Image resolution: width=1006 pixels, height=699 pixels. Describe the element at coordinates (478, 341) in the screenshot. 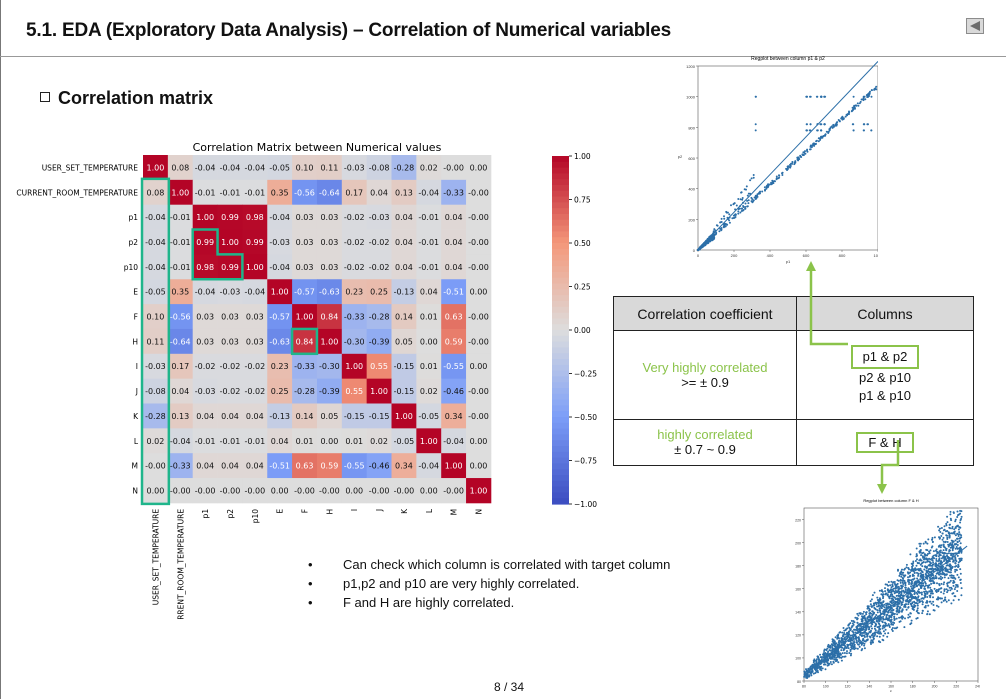

I see `heatmap-cell-label: -0.00` at that location.